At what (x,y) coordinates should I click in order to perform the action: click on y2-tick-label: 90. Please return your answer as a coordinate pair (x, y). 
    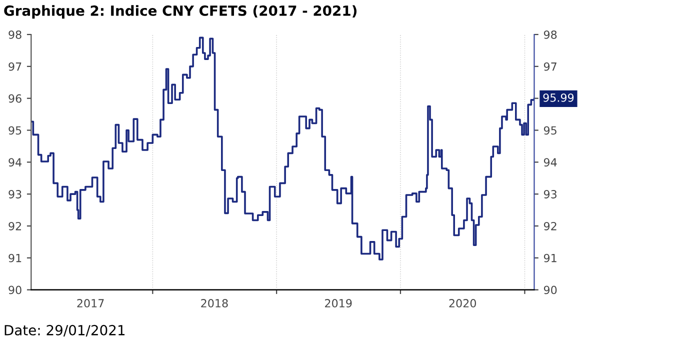
    Looking at the image, I should click on (550, 290).